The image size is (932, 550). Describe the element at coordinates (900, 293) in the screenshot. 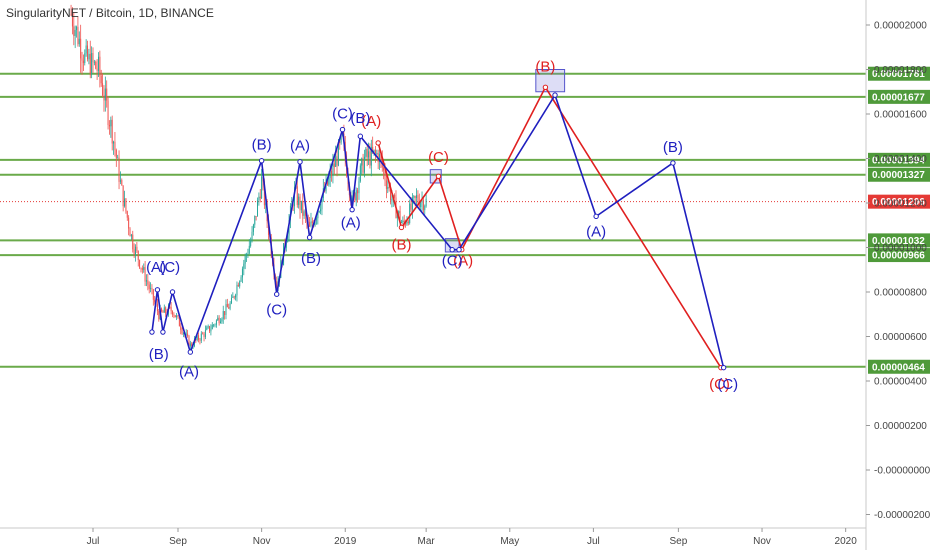

I see `y-tick-label: 0.00000800` at that location.